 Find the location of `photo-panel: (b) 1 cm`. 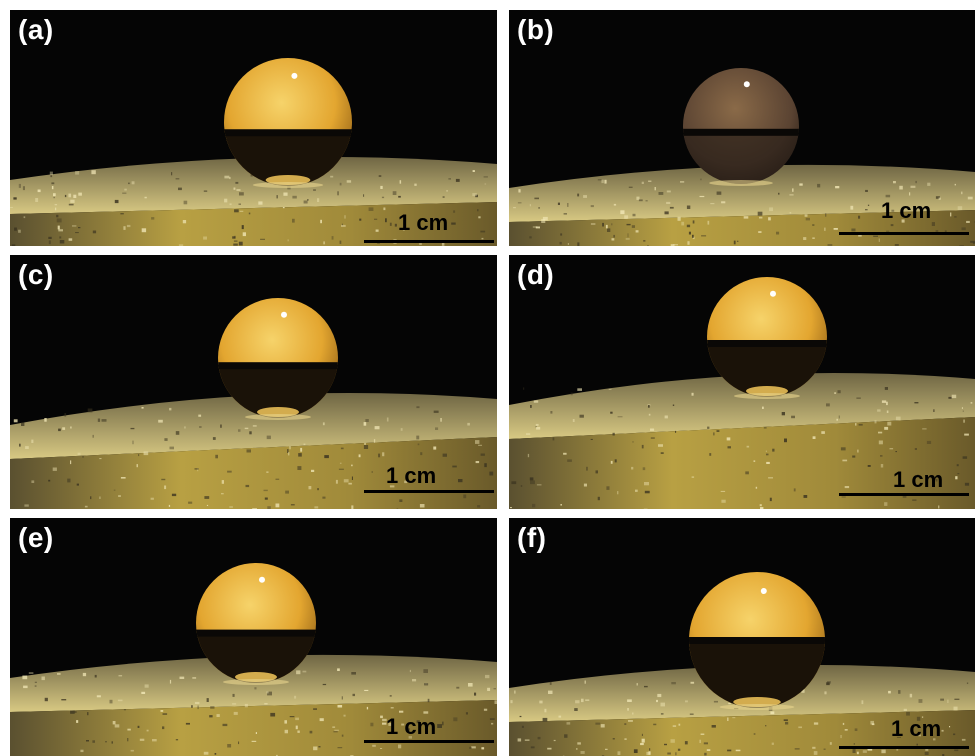

photo-panel: (b) 1 cm is located at coordinates (742, 128).